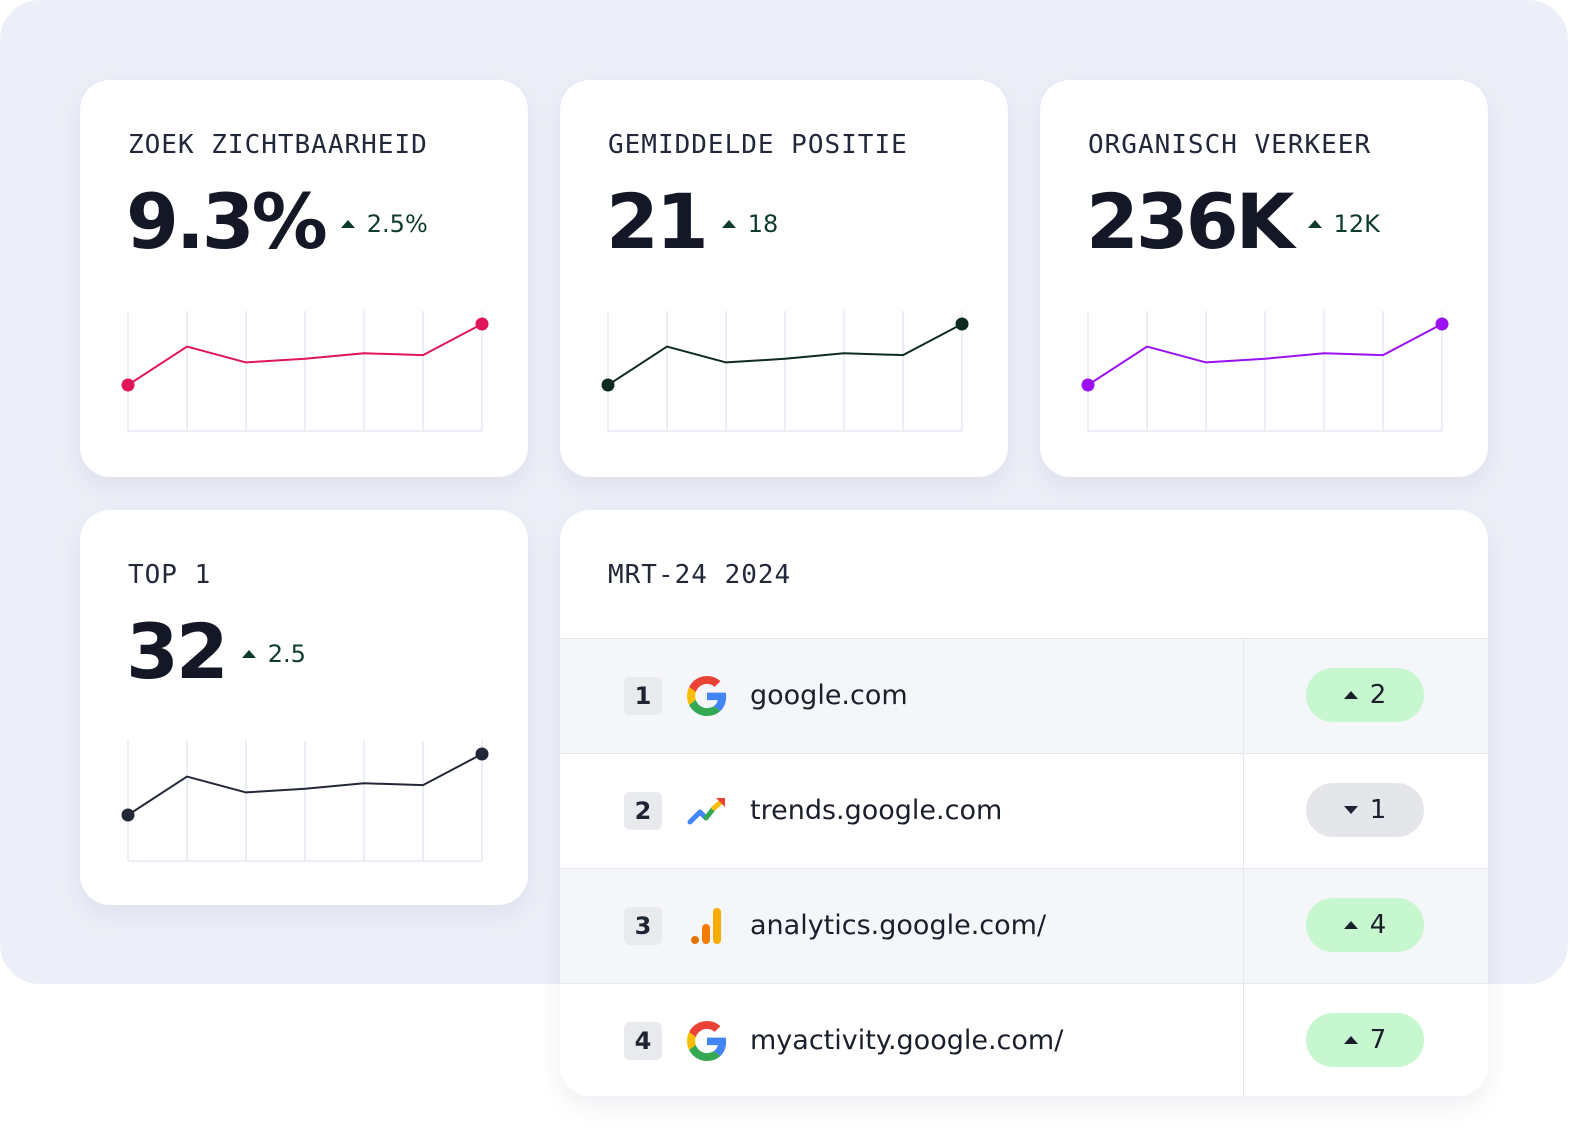 The height and width of the screenshot is (1130, 1584). I want to click on kpi-value-row: 32 2.5, so click(216, 652).